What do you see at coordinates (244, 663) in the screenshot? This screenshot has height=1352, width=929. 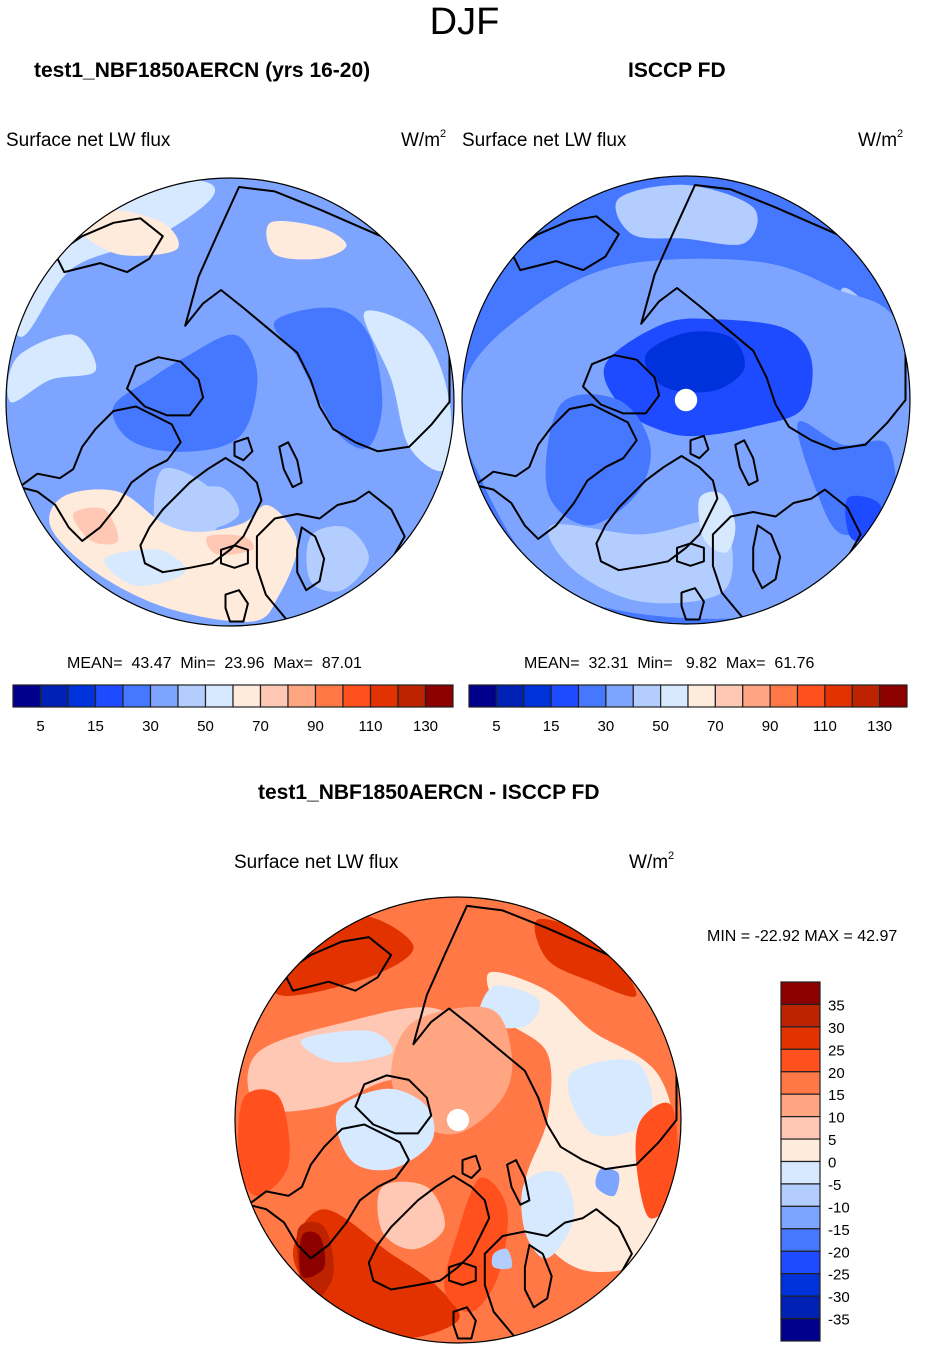 I see `min-value: 23.96` at bounding box center [244, 663].